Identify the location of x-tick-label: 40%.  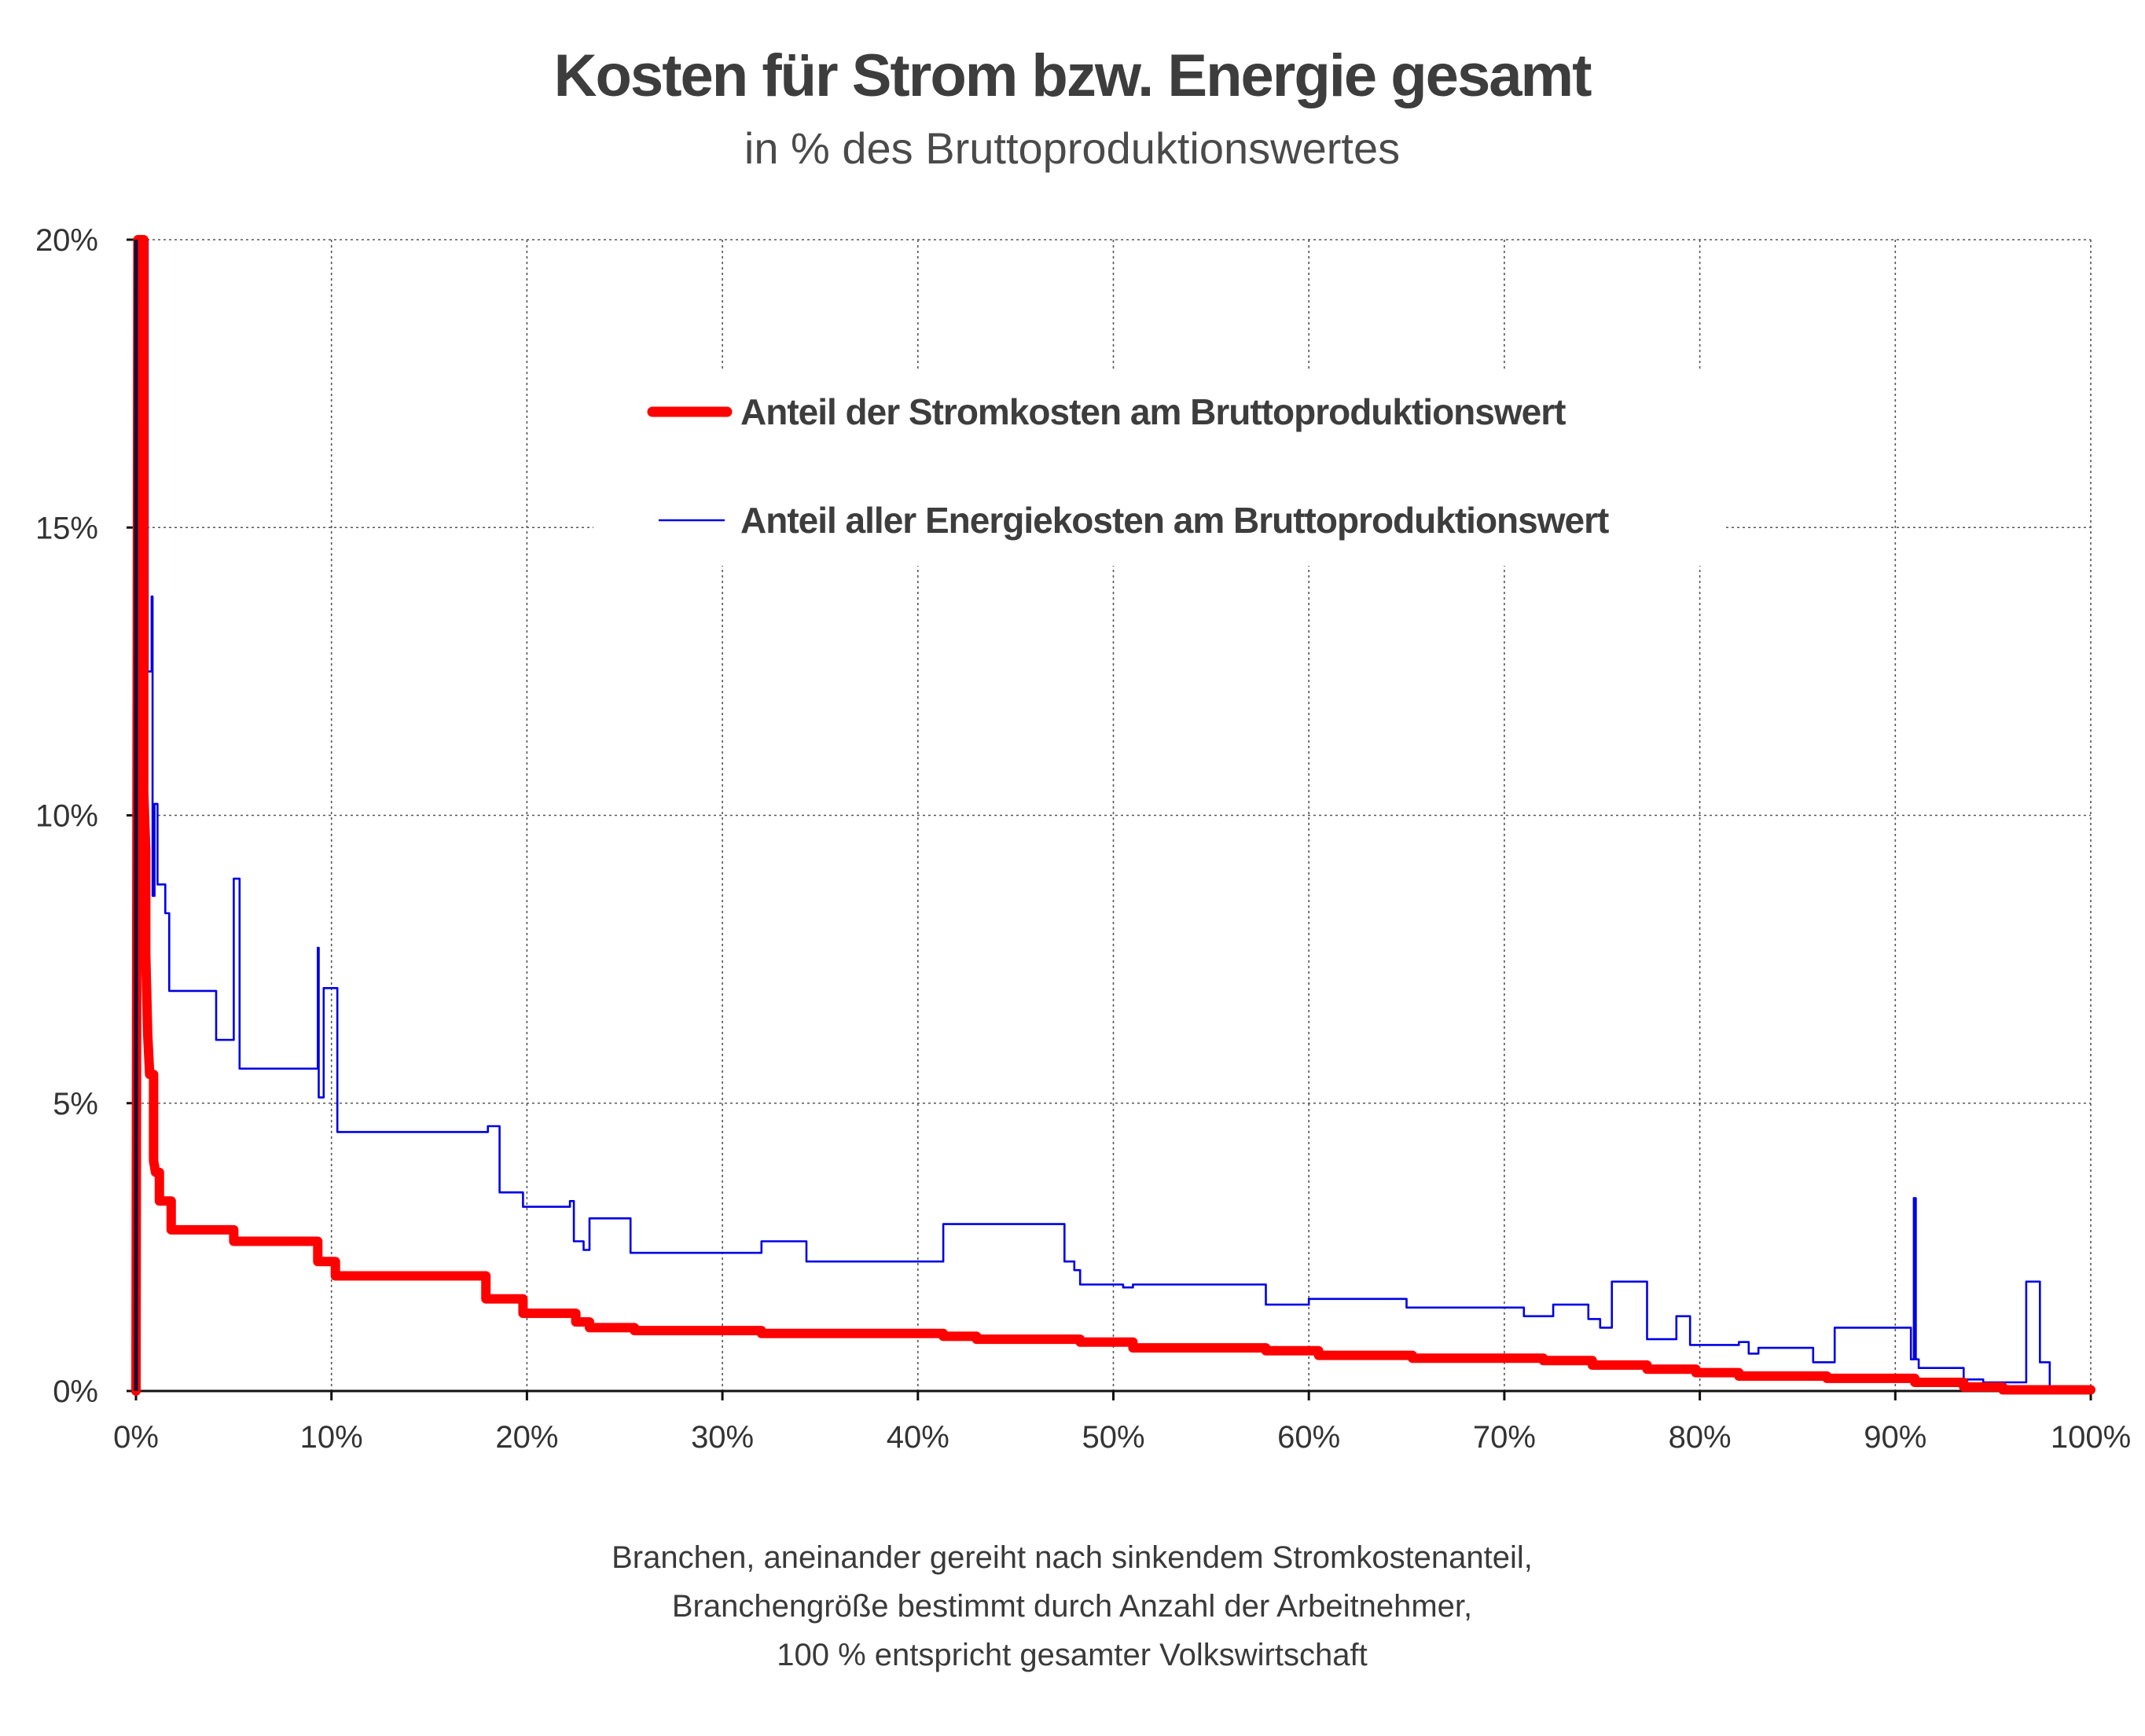
(918, 1437).